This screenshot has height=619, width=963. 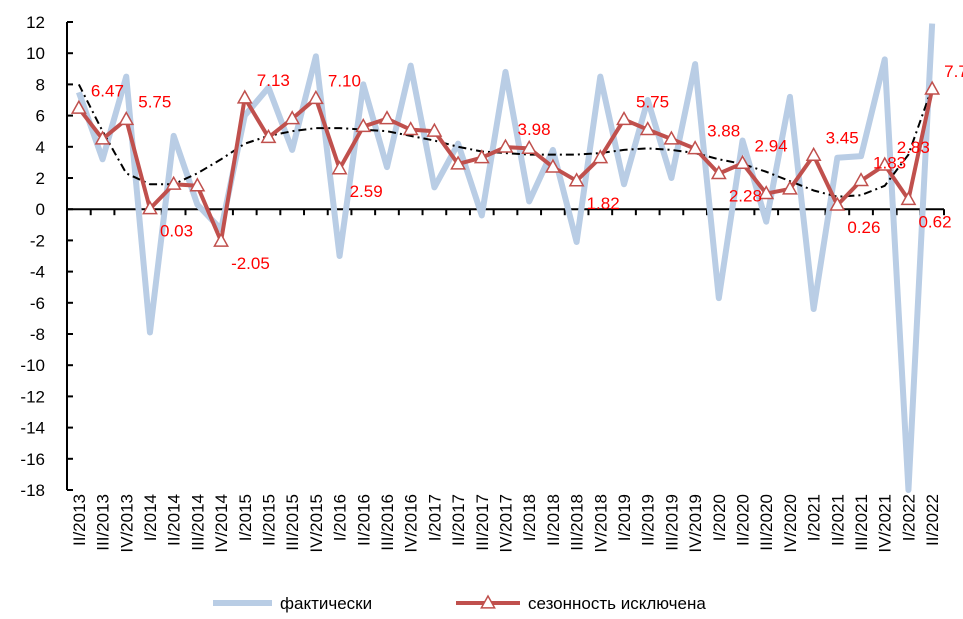 What do you see at coordinates (366, 191) in the screenshot?
I see `data-label: 2.59` at bounding box center [366, 191].